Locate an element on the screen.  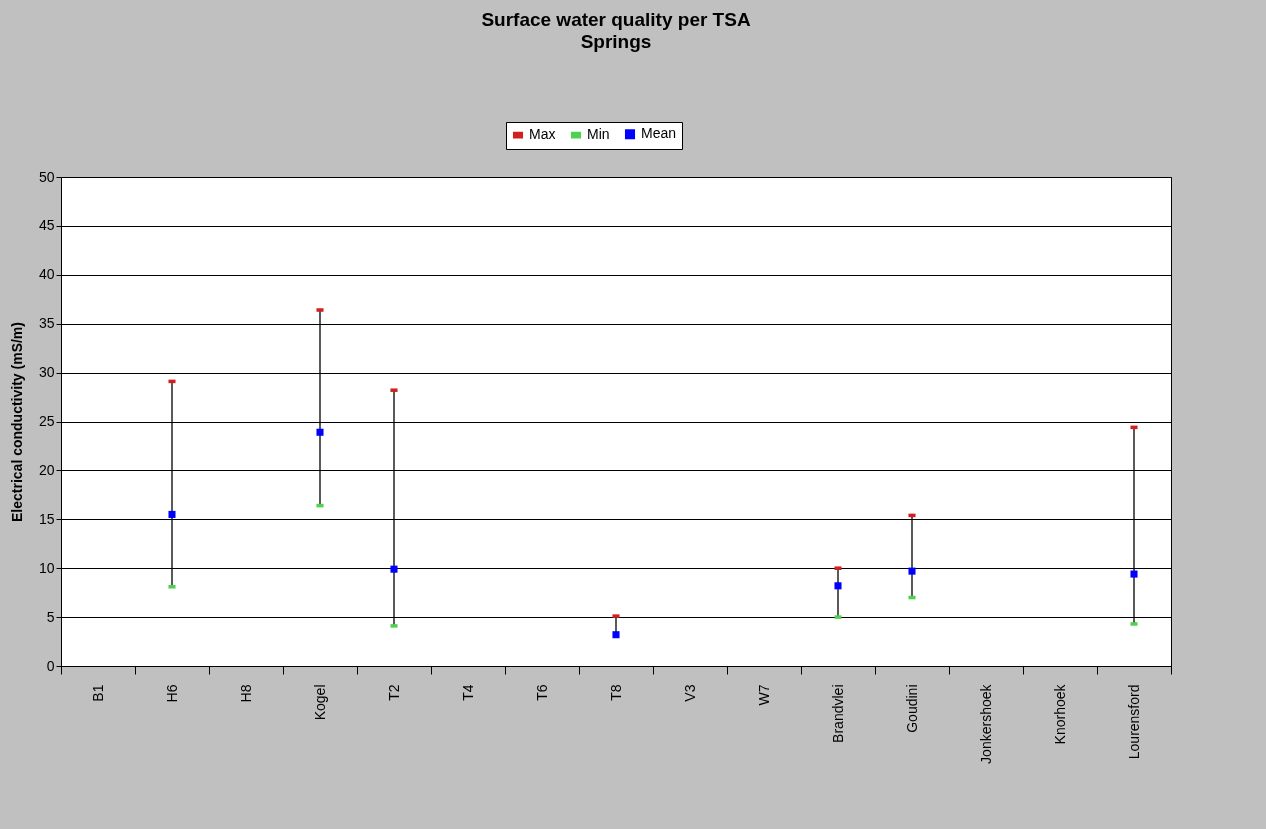
y-tick-label: 15 is located at coordinates (46, 518).